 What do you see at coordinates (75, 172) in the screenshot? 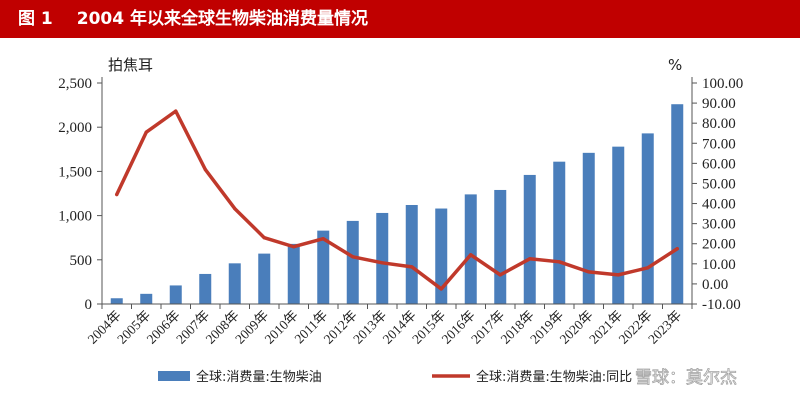
I see `left-axis-tick-label: 1,500` at bounding box center [75, 172].